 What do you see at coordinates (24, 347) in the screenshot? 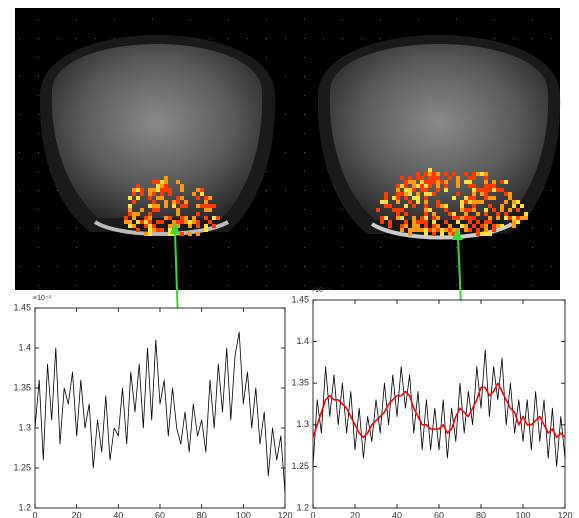
I see `y-tick-label: 1.4` at bounding box center [24, 347].